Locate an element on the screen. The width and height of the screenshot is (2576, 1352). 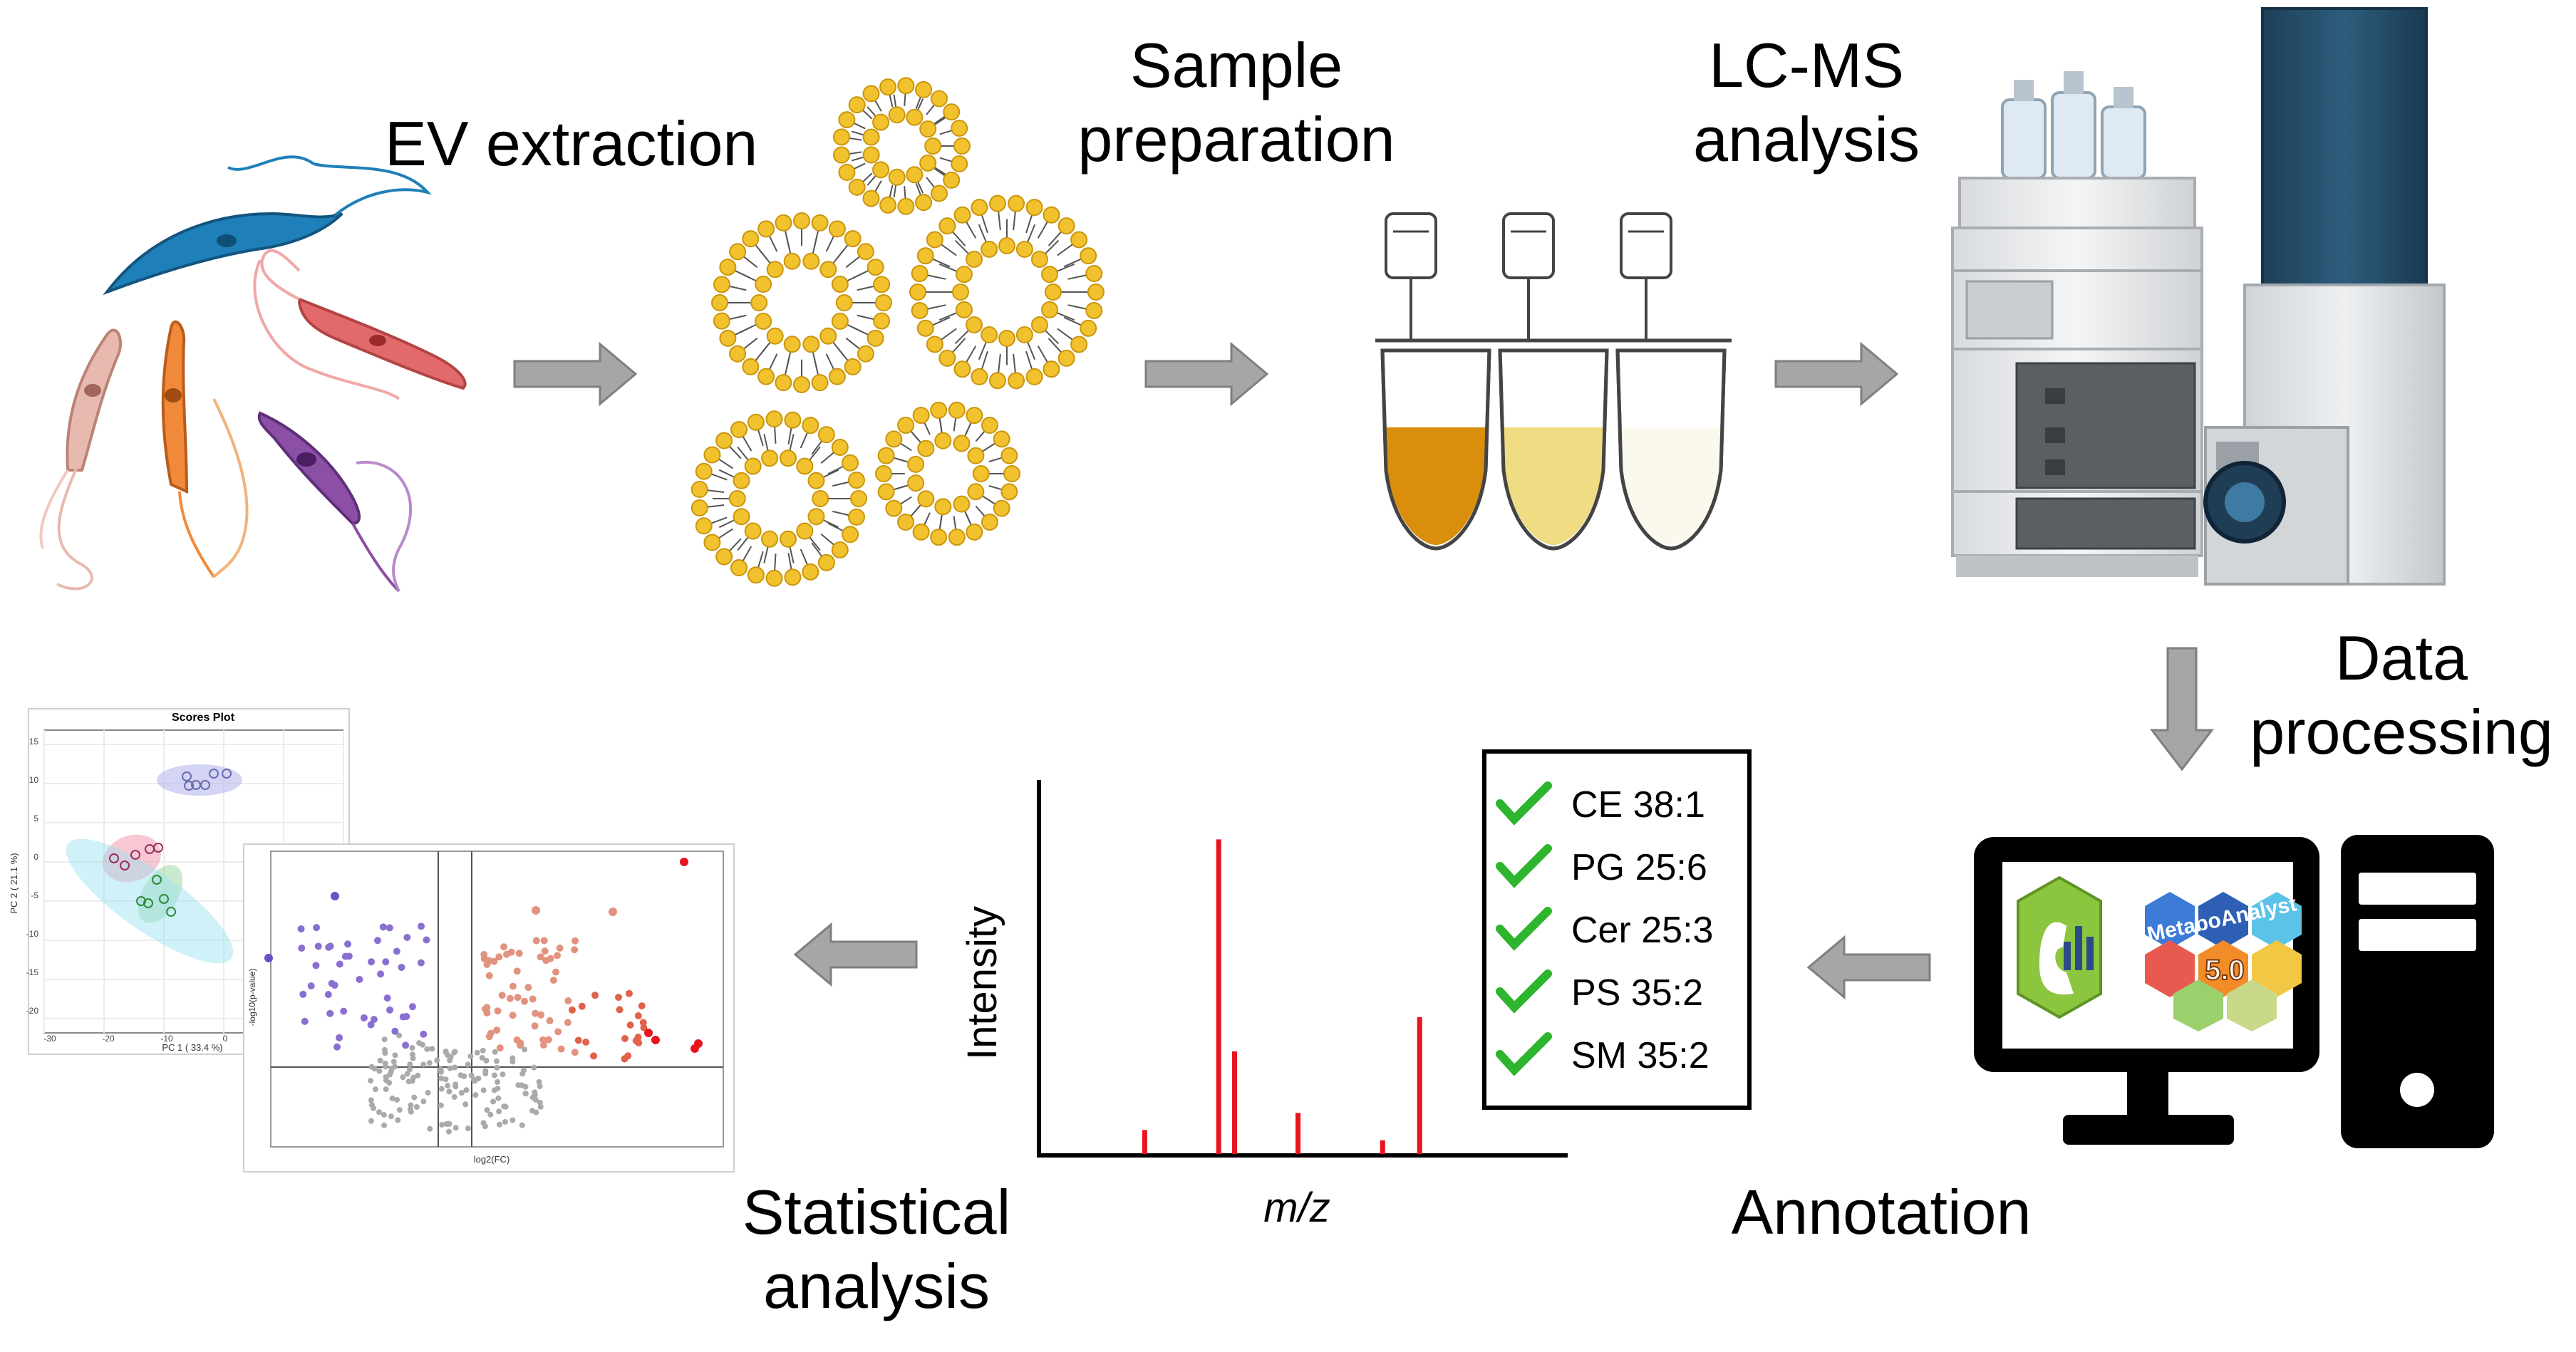
step-label-statistical-analysis: Statistical analysis is located at coordinates (877, 1249).